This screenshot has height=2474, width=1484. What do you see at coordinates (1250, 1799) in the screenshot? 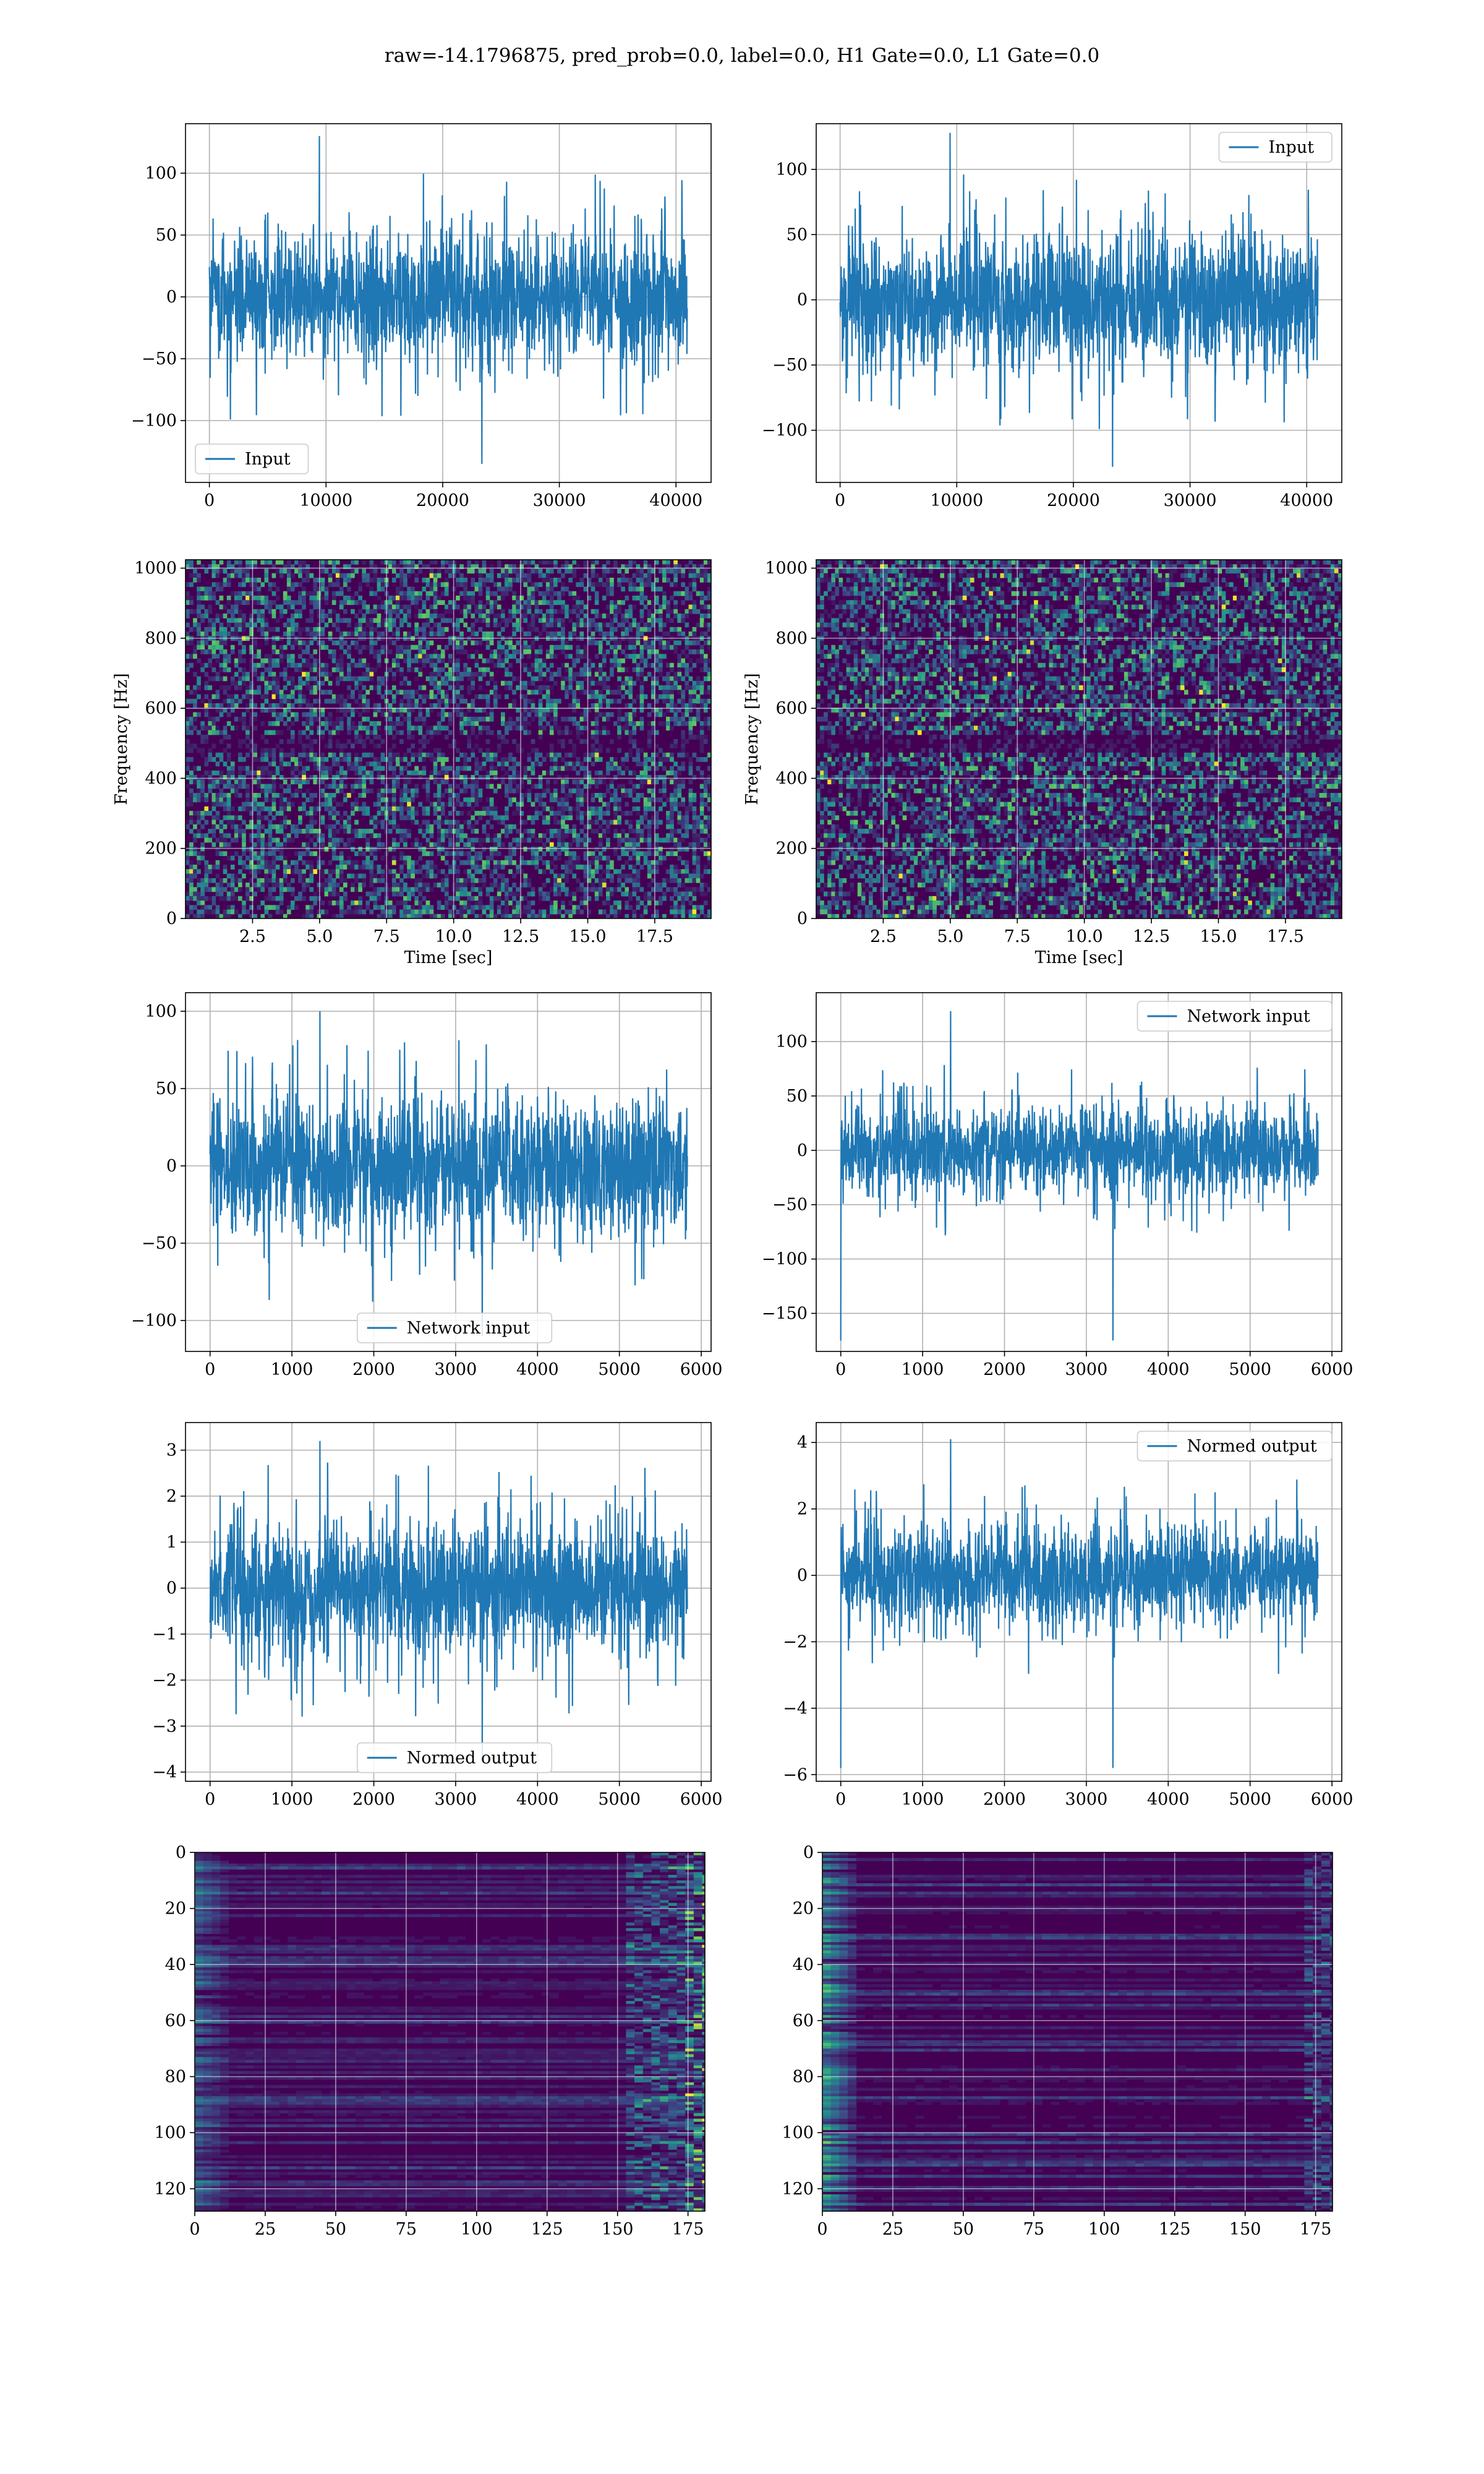
I see `normed-output-l1-xtick-label: 5000` at bounding box center [1250, 1799].